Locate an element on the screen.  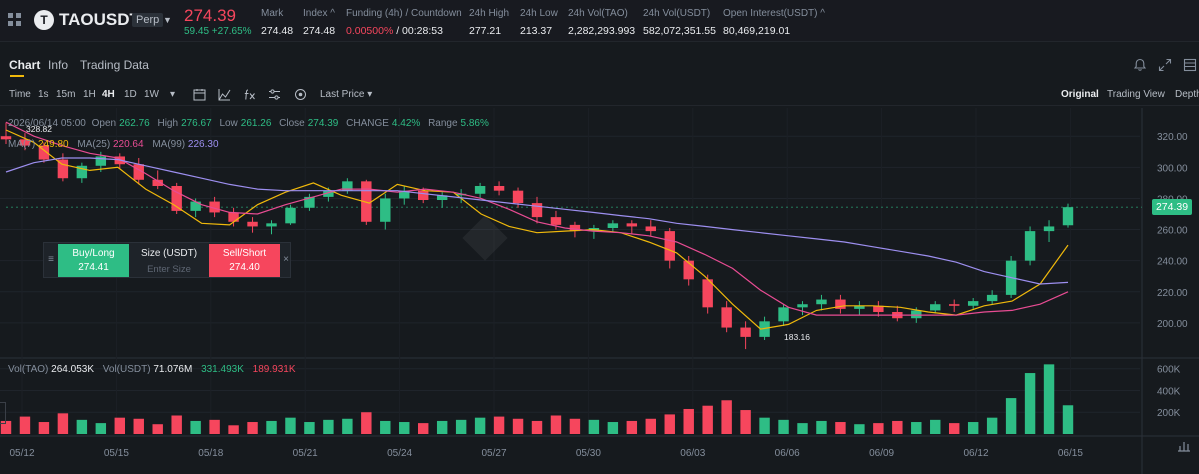
stat-24h-vol-tao: 24h Vol(TAO) 2,282,293.993 is located at coordinates (601, 22).